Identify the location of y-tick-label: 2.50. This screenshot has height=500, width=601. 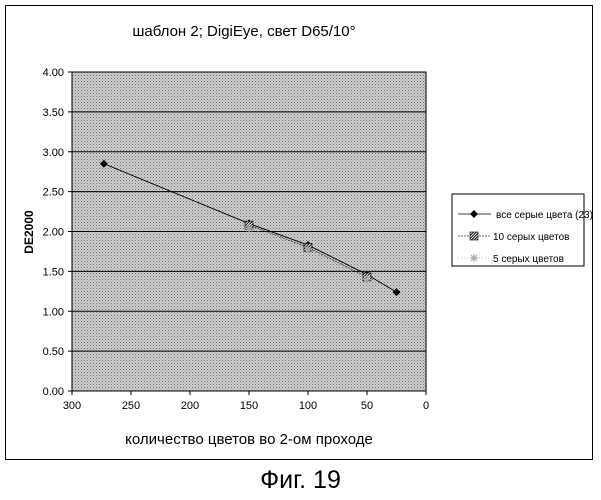
(53, 193).